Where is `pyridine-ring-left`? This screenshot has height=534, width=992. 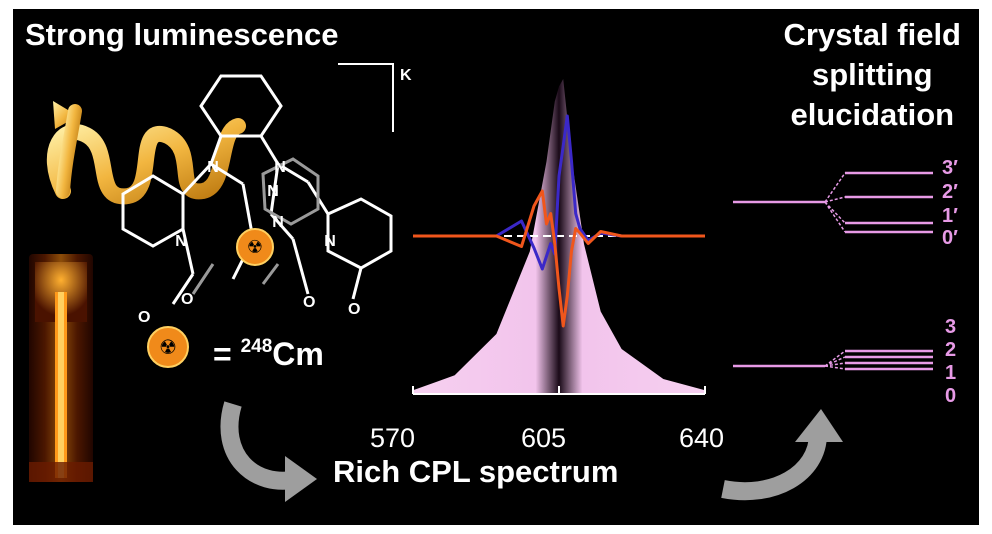 pyridine-ring-left is located at coordinates (153, 211).